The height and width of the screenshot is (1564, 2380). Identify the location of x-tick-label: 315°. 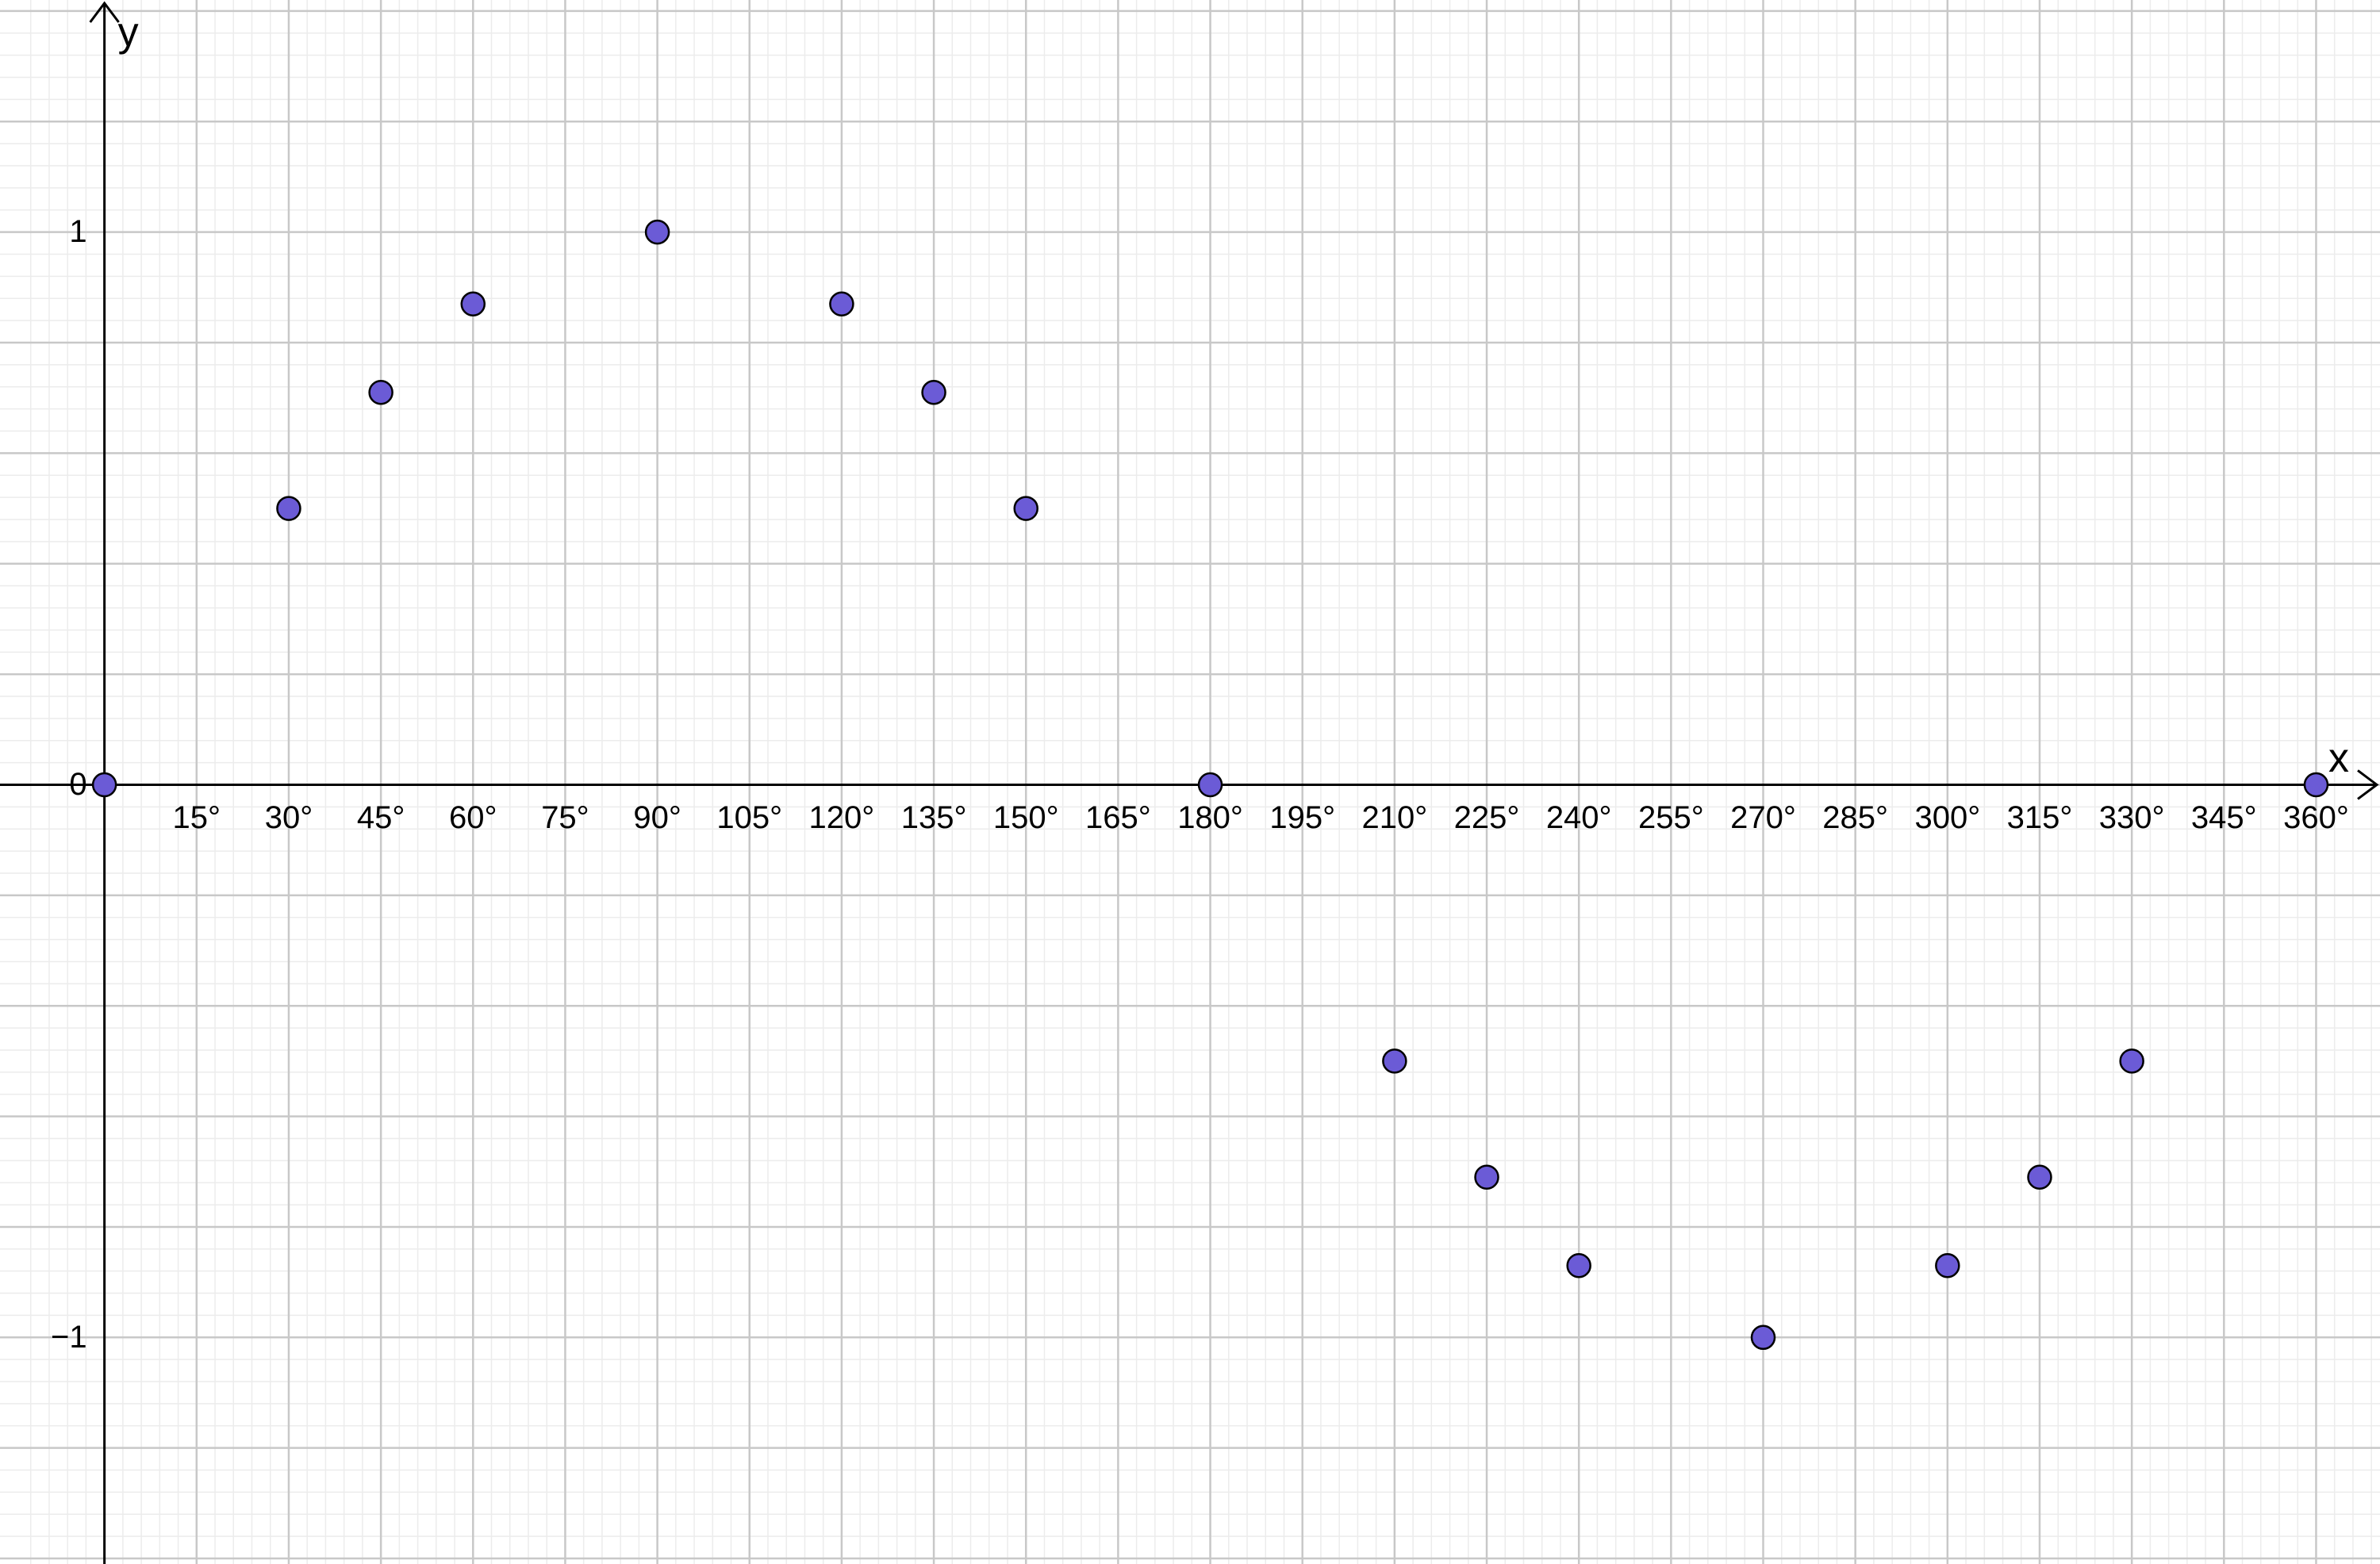
(2040, 818).